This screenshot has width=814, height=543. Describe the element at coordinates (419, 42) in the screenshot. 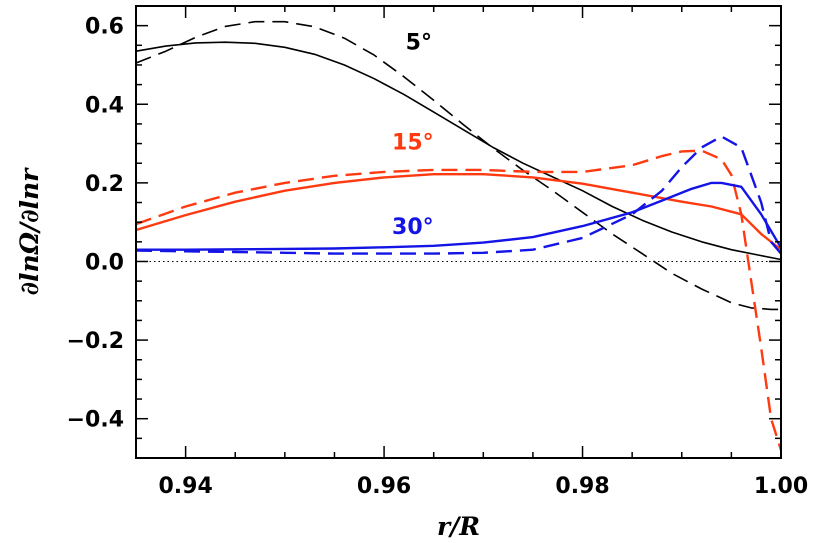

I see `series-annotation-label: 5°` at that location.